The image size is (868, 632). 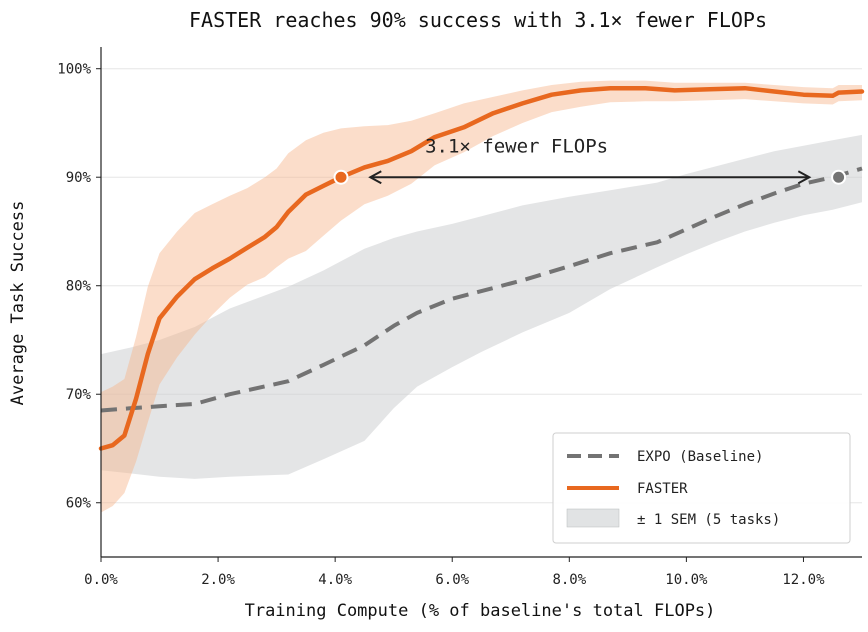 I want to click on arrow-head-right, so click(x=804, y=177).